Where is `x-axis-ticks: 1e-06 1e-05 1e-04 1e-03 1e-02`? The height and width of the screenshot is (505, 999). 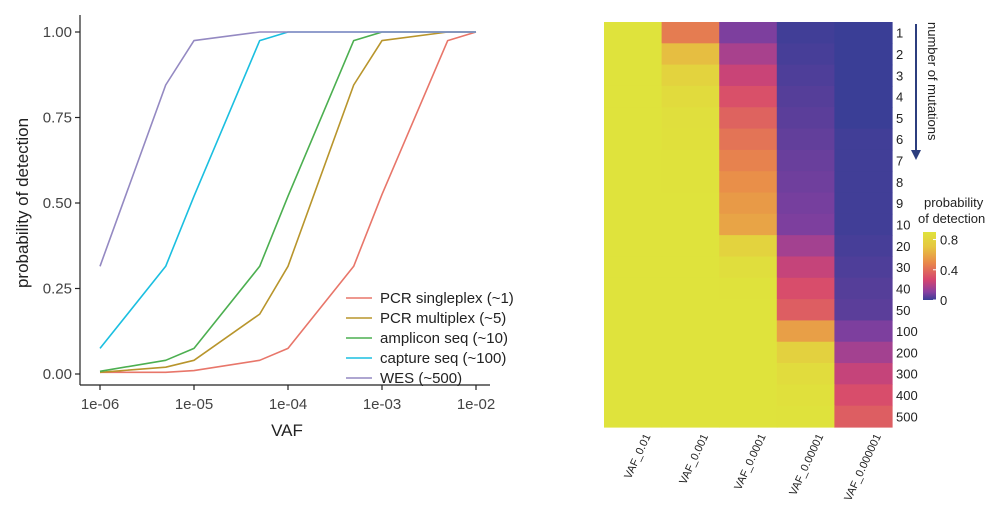
x-axis-ticks: 1e-06 1e-05 1e-04 1e-03 1e-02 is located at coordinates (288, 399).